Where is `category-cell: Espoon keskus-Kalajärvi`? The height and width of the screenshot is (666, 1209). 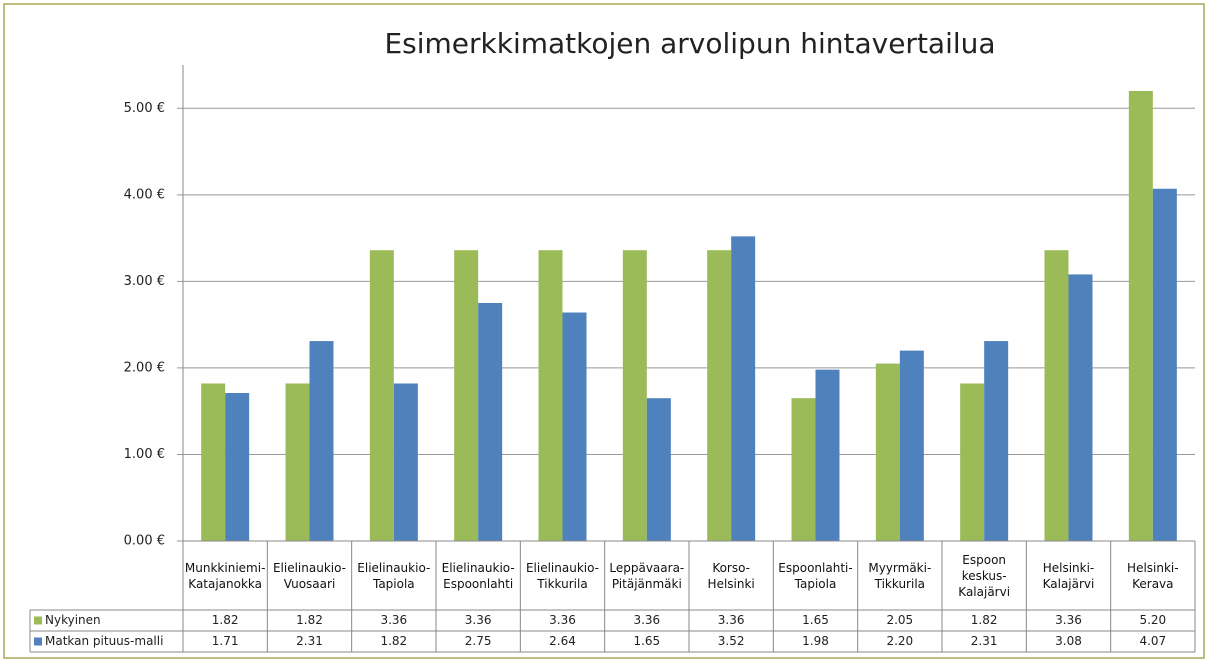 category-cell: Espoon keskus-Kalajärvi is located at coordinates (984, 575).